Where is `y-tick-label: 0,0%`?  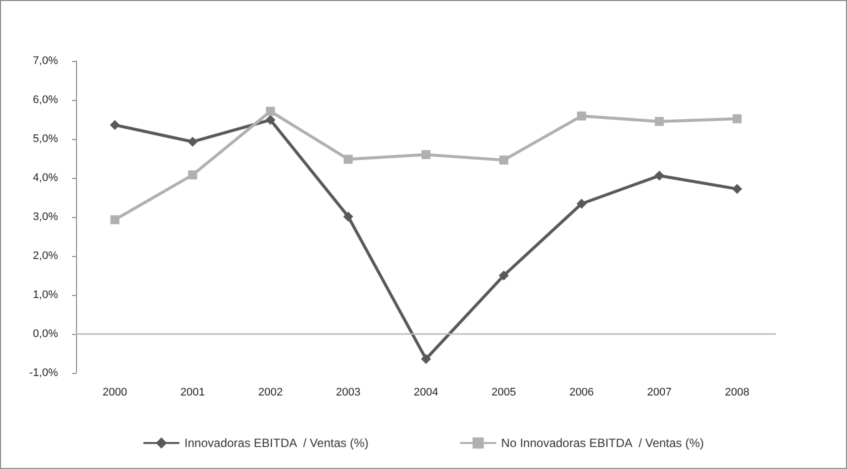 y-tick-label: 0,0% is located at coordinates (45, 334).